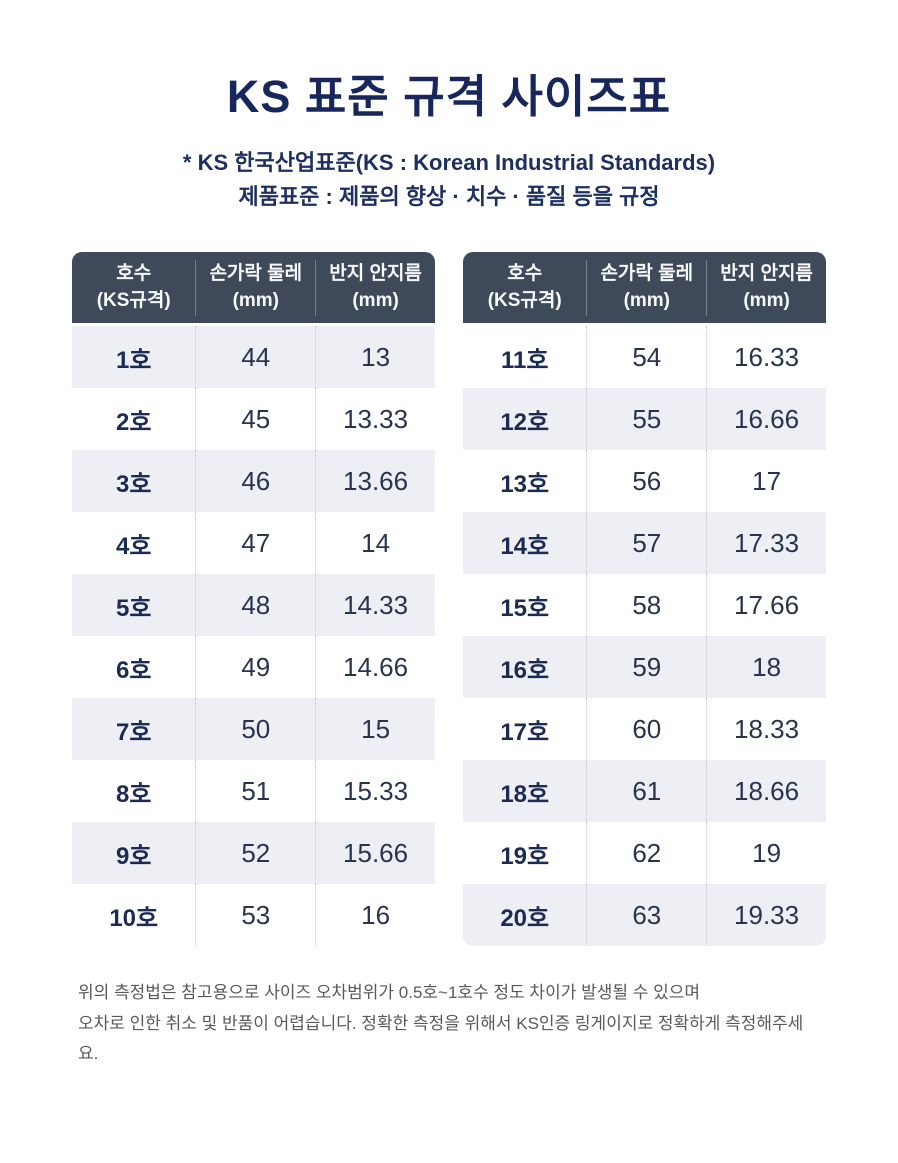 This screenshot has height=1163, width=898. What do you see at coordinates (133, 360) in the screenshot?
I see `size-cell: 1호` at bounding box center [133, 360].